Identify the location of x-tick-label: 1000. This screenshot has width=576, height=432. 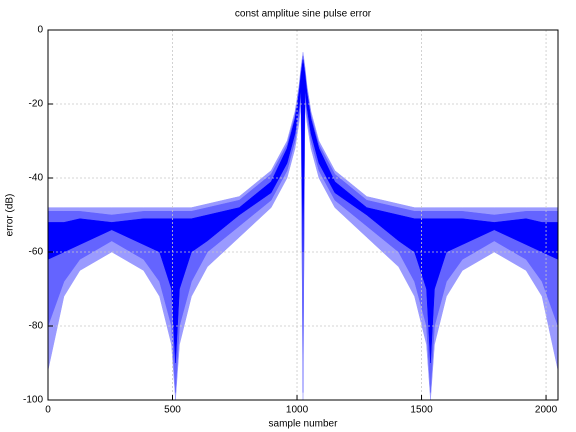
(297, 410).